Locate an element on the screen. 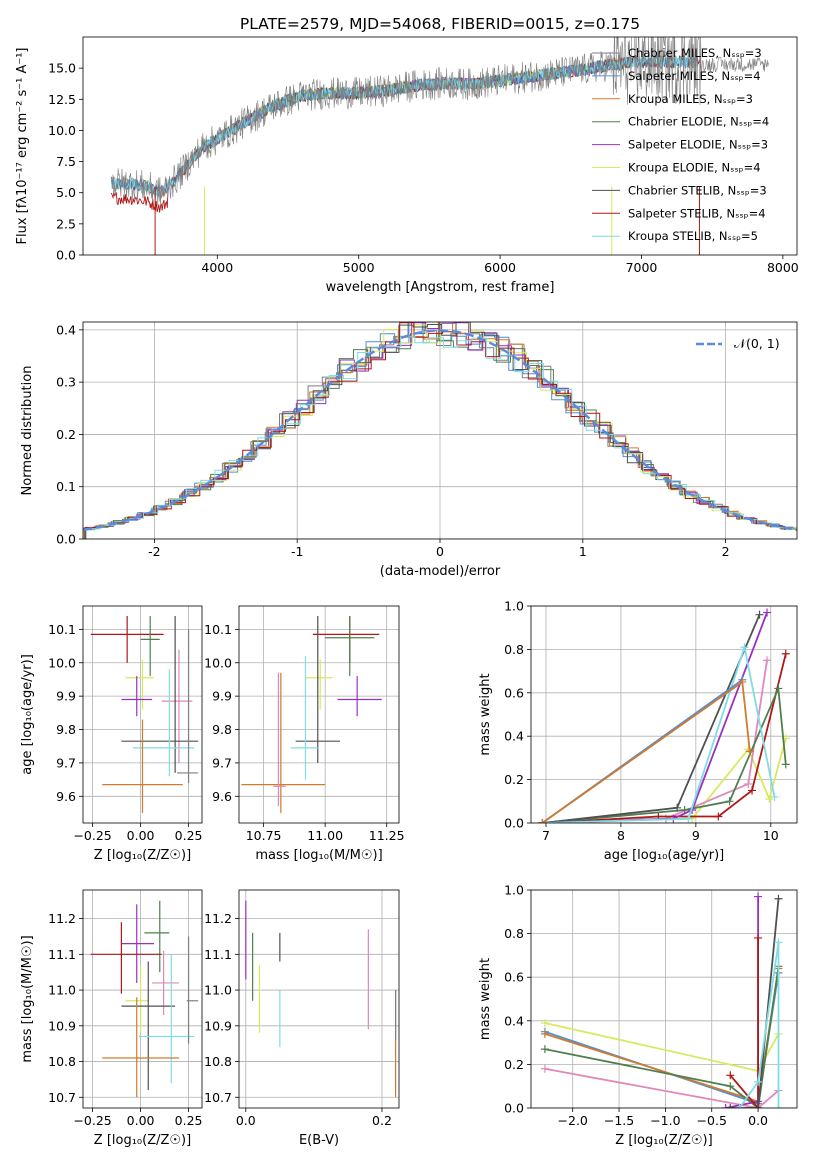 This screenshot has height=1170, width=819. x-tick-label: 5000 is located at coordinates (359, 267).